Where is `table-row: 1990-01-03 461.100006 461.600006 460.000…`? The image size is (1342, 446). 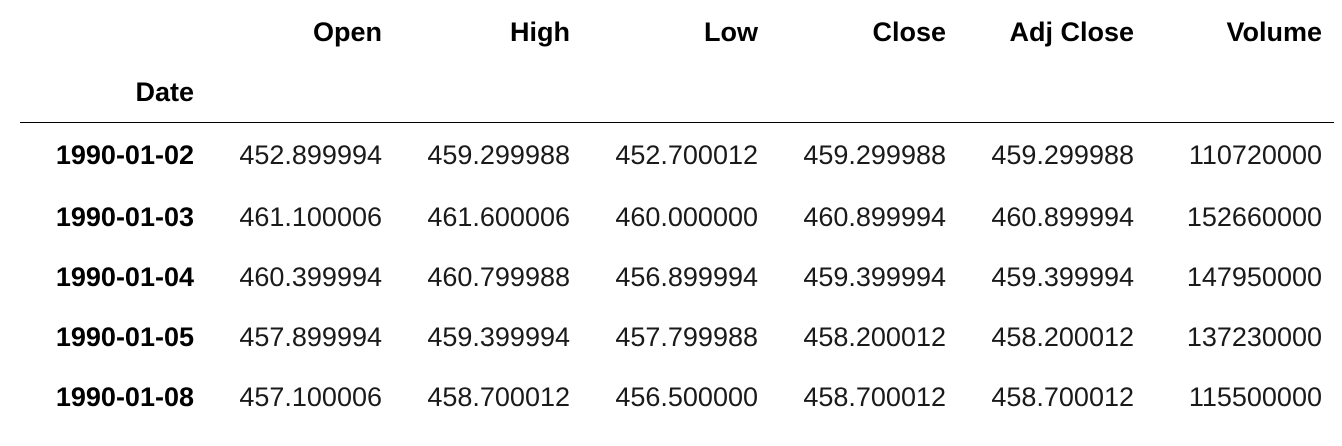
table-row: 1990-01-03 461.100006 461.600006 460.000… is located at coordinates (677, 217).